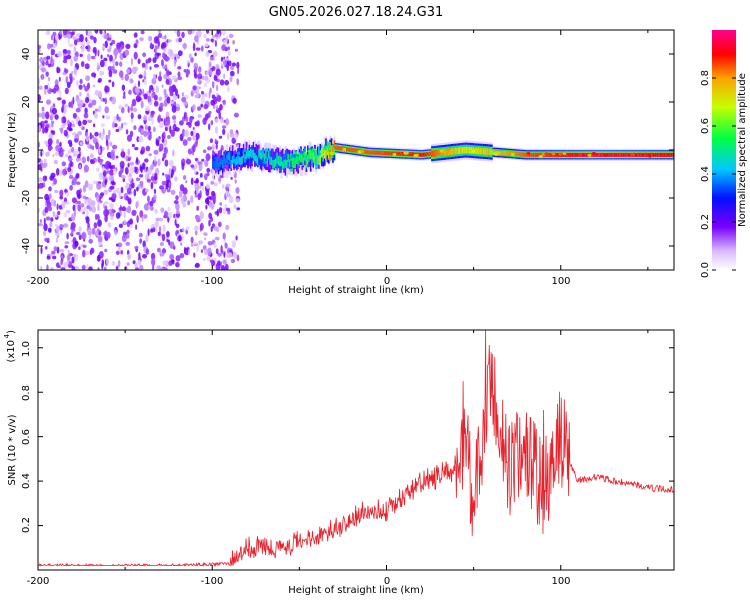  What do you see at coordinates (387, 581) in the screenshot?
I see `snr-x-tick-label: 0` at bounding box center [387, 581].